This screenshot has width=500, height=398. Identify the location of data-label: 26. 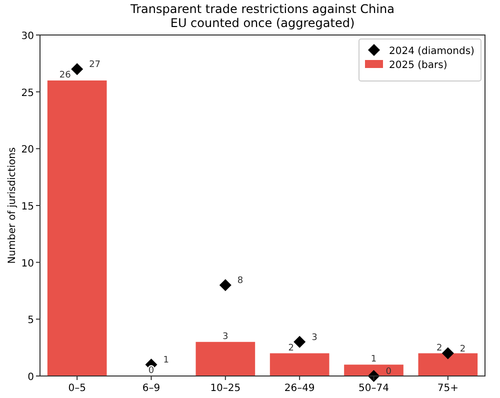
(65, 75).